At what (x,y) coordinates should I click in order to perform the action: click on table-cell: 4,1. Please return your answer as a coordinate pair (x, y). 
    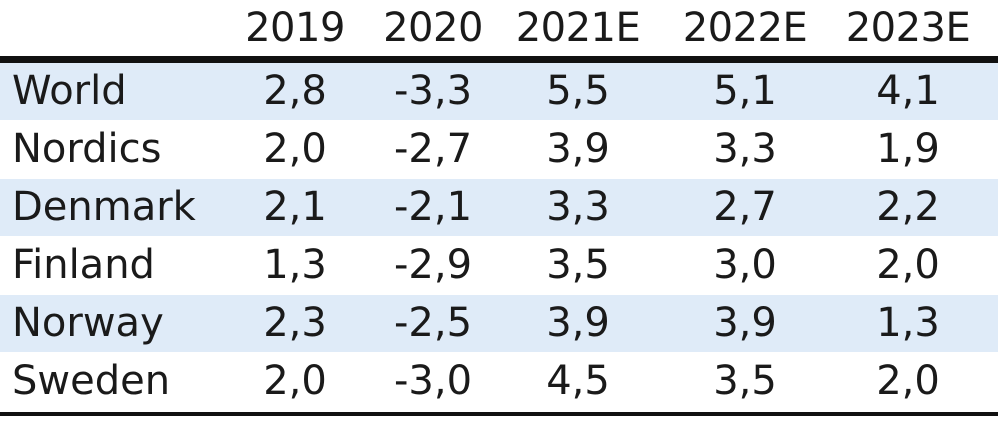
    Looking at the image, I should click on (908, 91).